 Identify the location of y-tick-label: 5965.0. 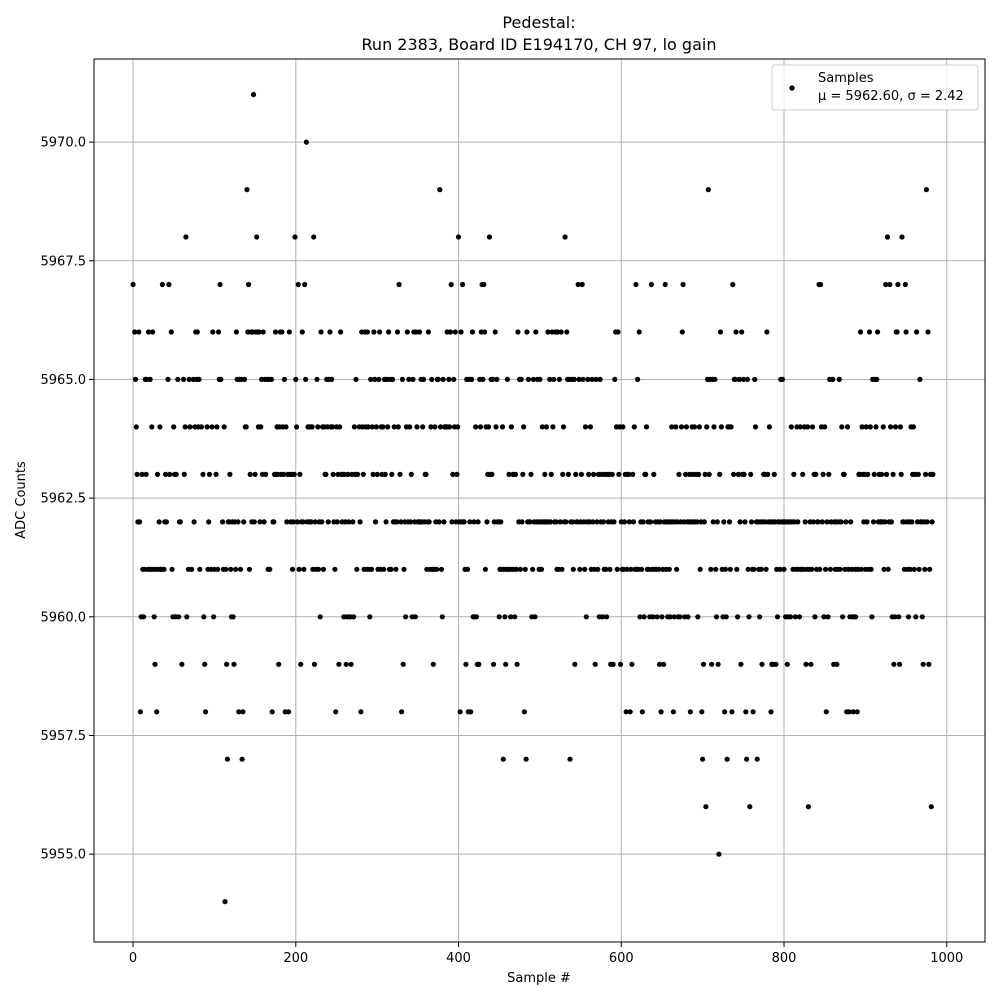
(64, 380).